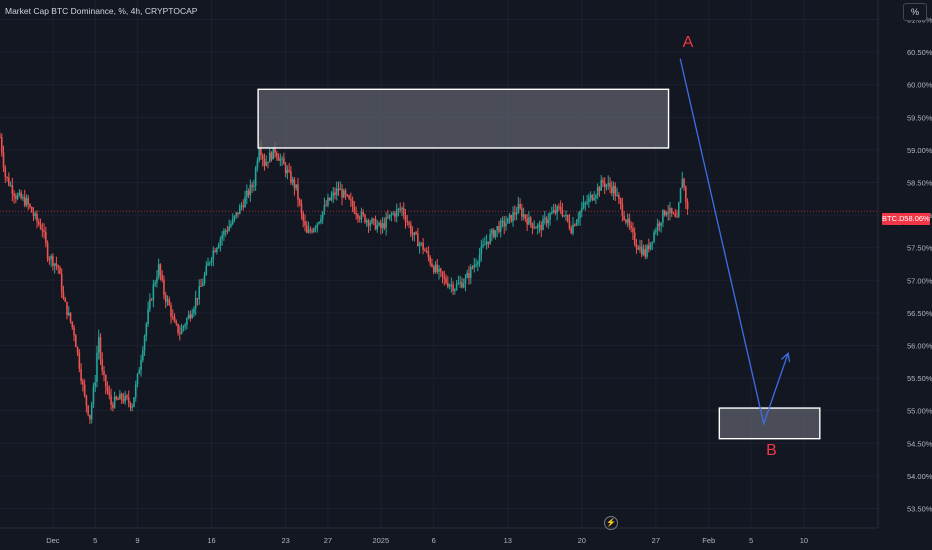 The image size is (932, 550). Describe the element at coordinates (919, 183) in the screenshot. I see `y-tick-label: 58.50%` at that location.